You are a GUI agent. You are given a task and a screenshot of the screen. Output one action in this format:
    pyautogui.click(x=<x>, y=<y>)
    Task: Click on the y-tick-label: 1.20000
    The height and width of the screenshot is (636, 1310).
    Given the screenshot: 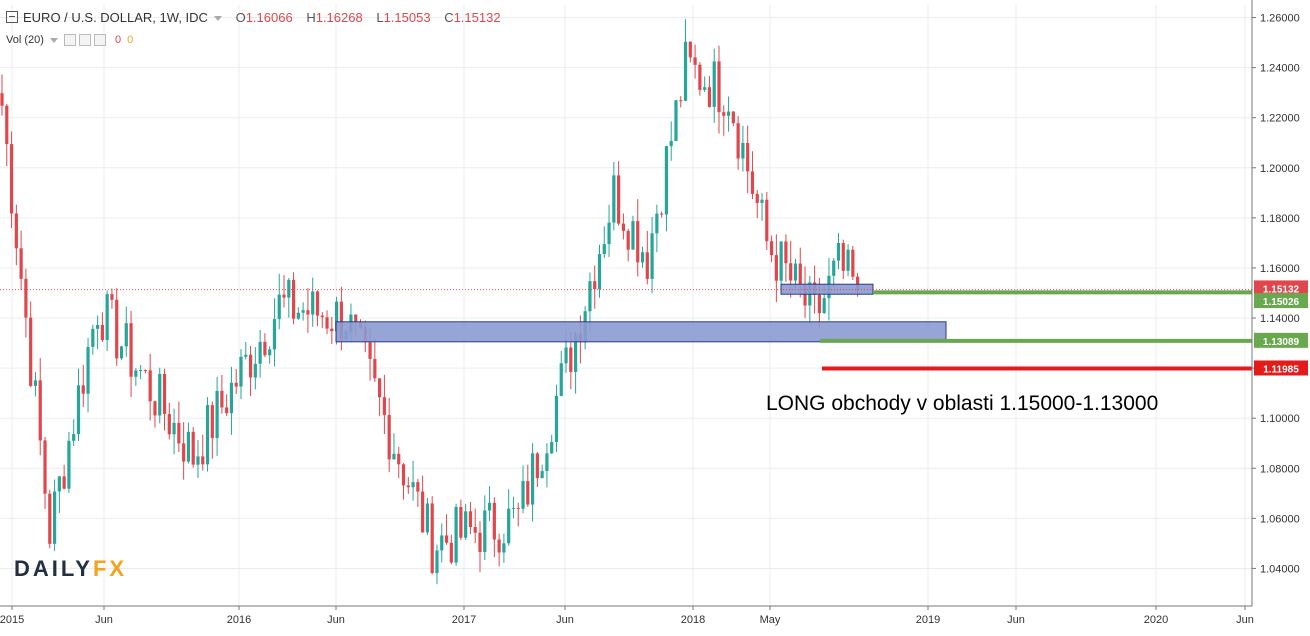 What is the action you would take?
    pyautogui.click(x=1280, y=169)
    